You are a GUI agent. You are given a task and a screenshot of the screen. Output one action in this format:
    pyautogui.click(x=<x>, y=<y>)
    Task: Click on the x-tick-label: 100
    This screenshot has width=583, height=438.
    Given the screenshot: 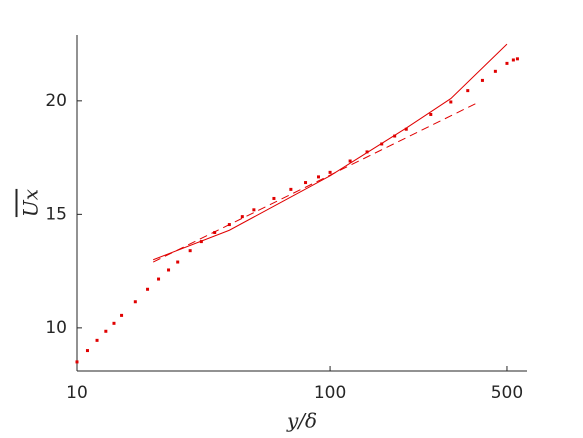 What is the action you would take?
    pyautogui.click(x=330, y=393)
    